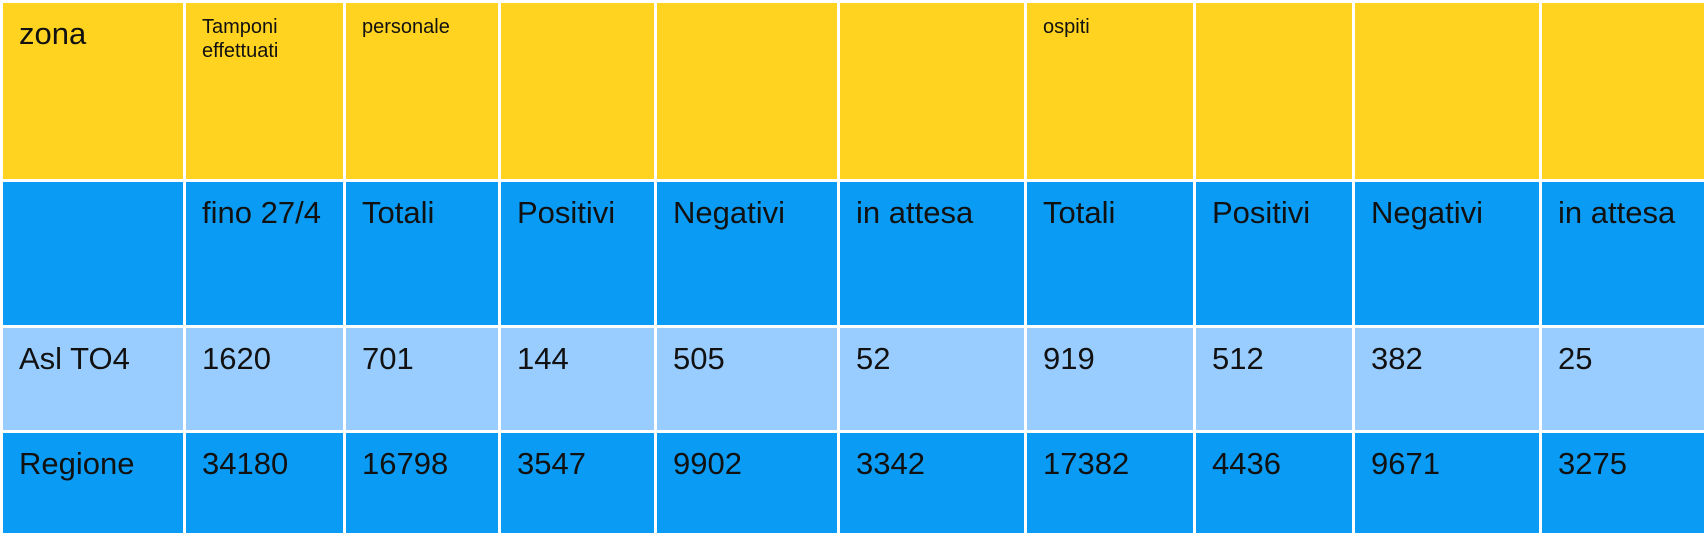 Image resolution: width=1704 pixels, height=536 pixels. I want to click on header-cell: personale, so click(422, 91).